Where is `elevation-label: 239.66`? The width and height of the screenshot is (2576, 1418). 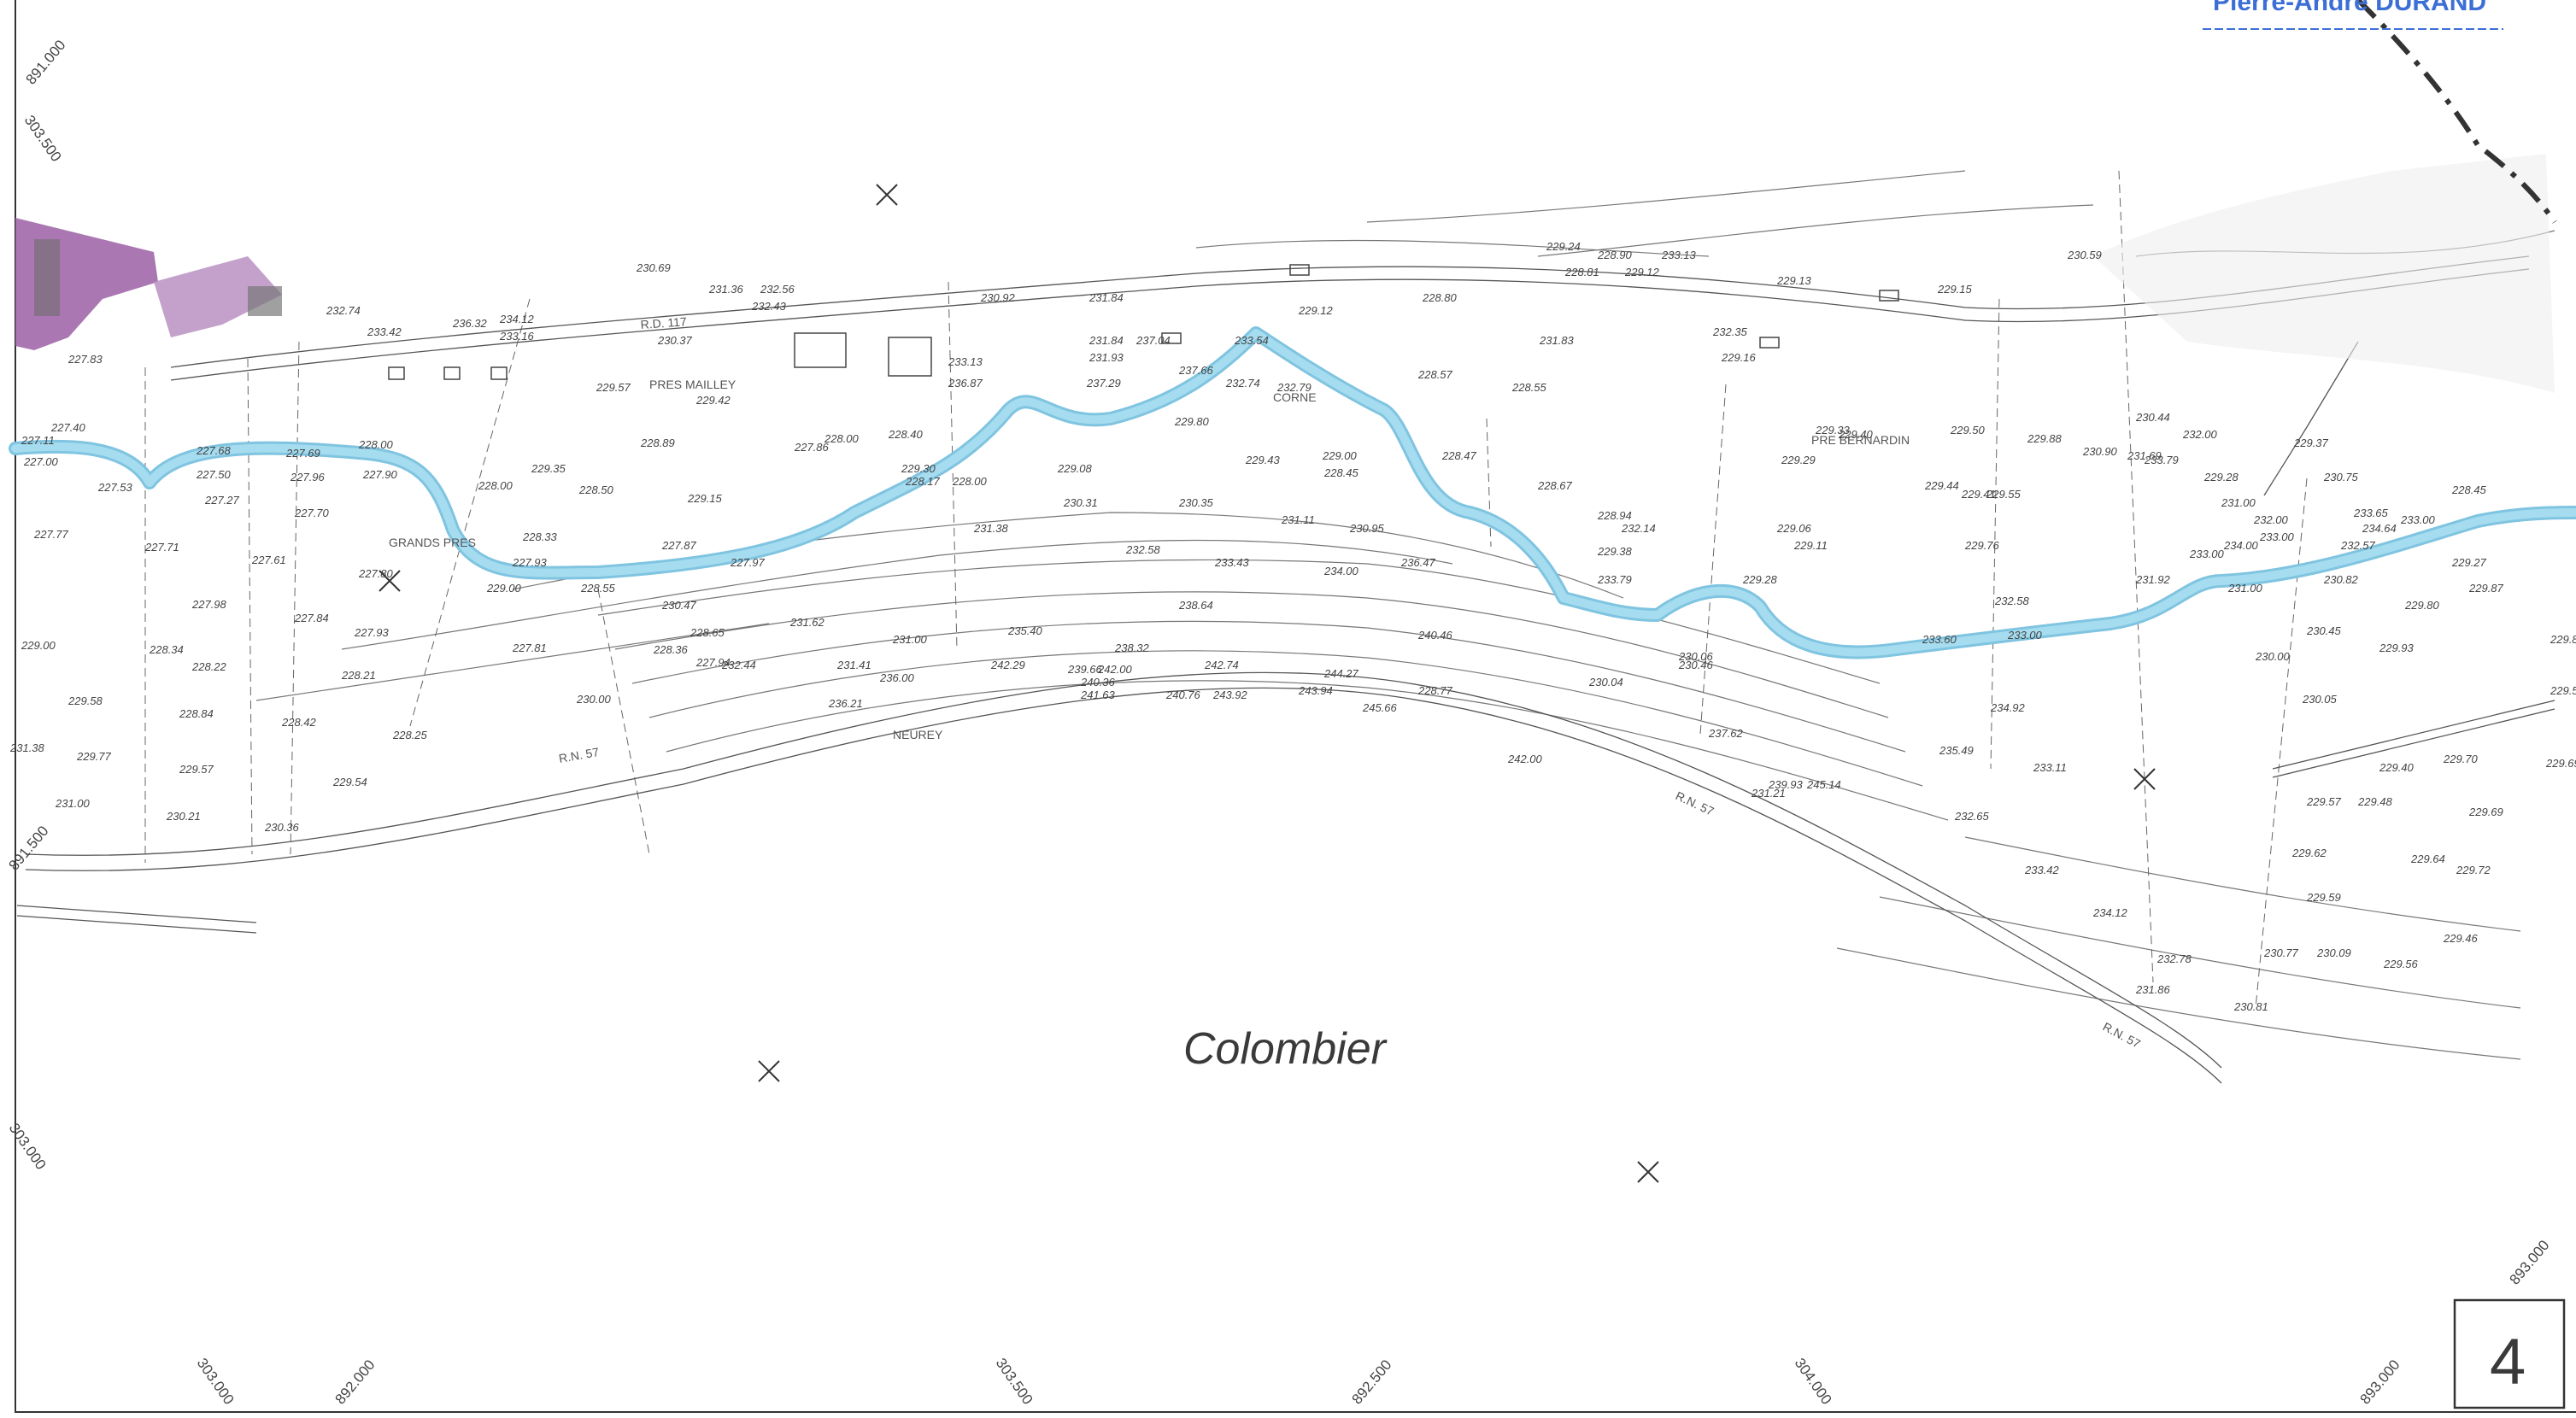
elevation-label: 239.66 is located at coordinates (1085, 669).